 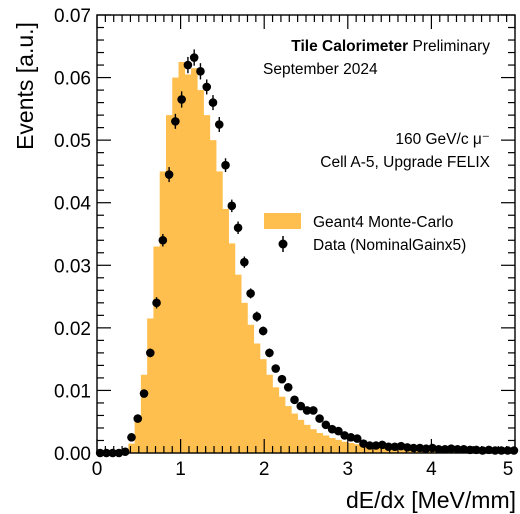 I want to click on legend-label-data: Data (NominalGainx5), so click(x=389, y=245).